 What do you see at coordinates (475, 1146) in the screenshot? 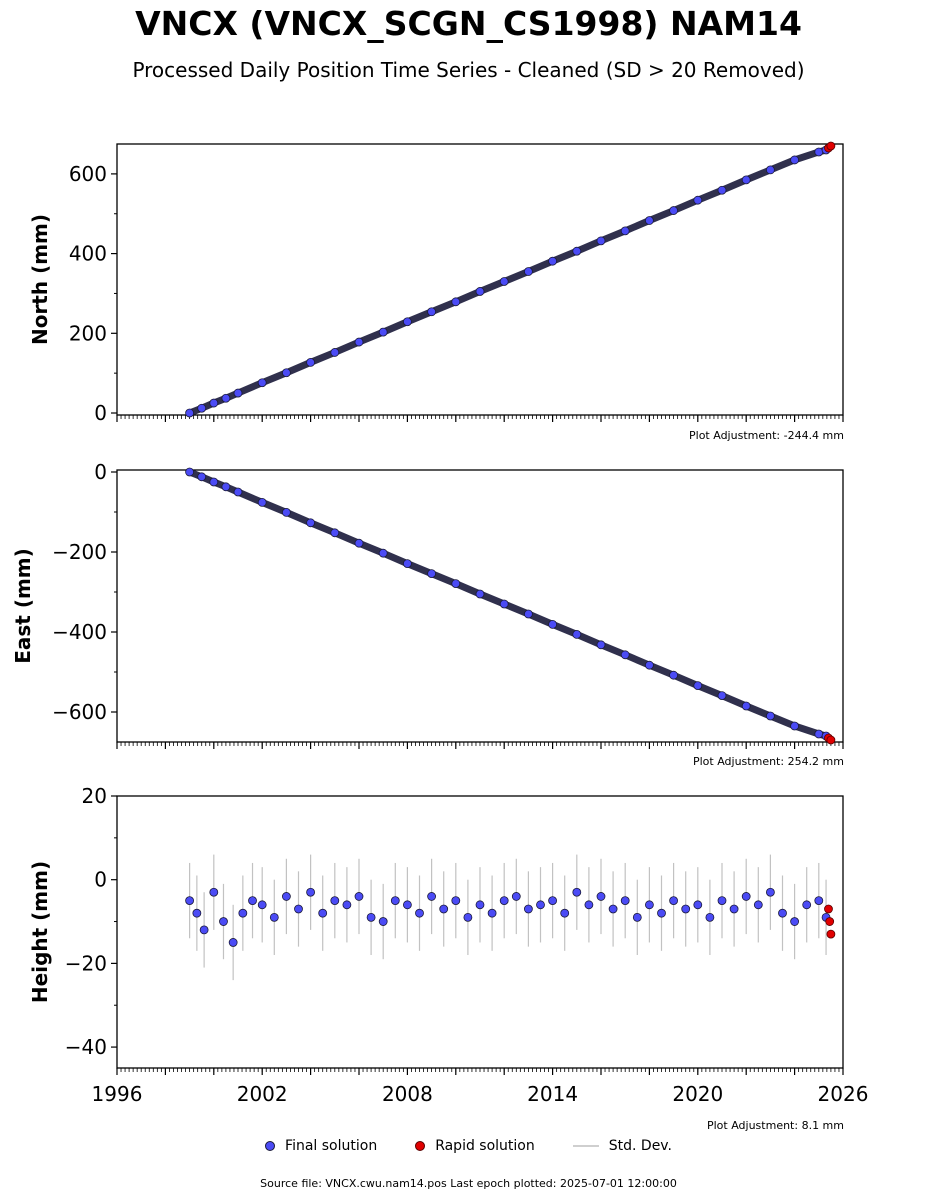
I see `legend-rapid: Rapid solution` at bounding box center [475, 1146].